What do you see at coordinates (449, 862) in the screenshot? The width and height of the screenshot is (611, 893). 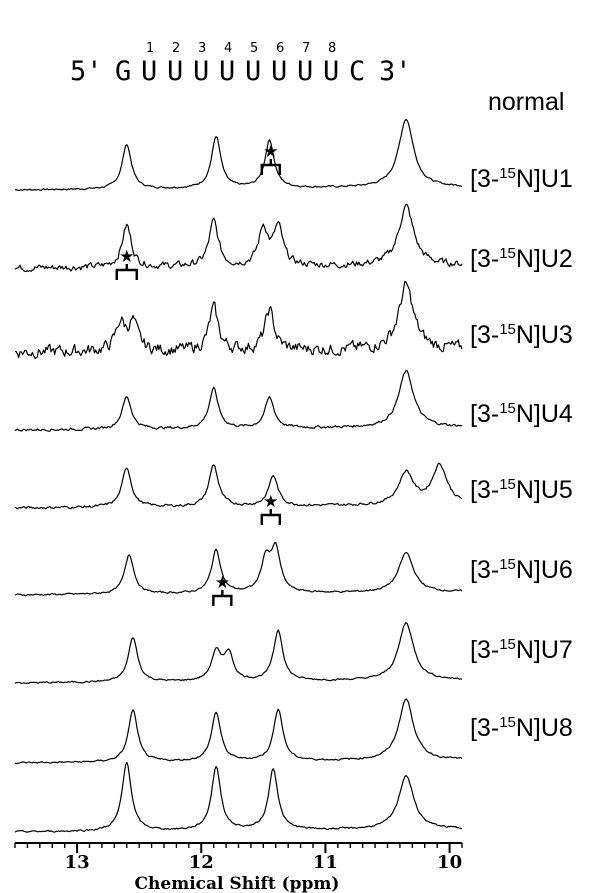 I see `x-tick-label: 10` at bounding box center [449, 862].